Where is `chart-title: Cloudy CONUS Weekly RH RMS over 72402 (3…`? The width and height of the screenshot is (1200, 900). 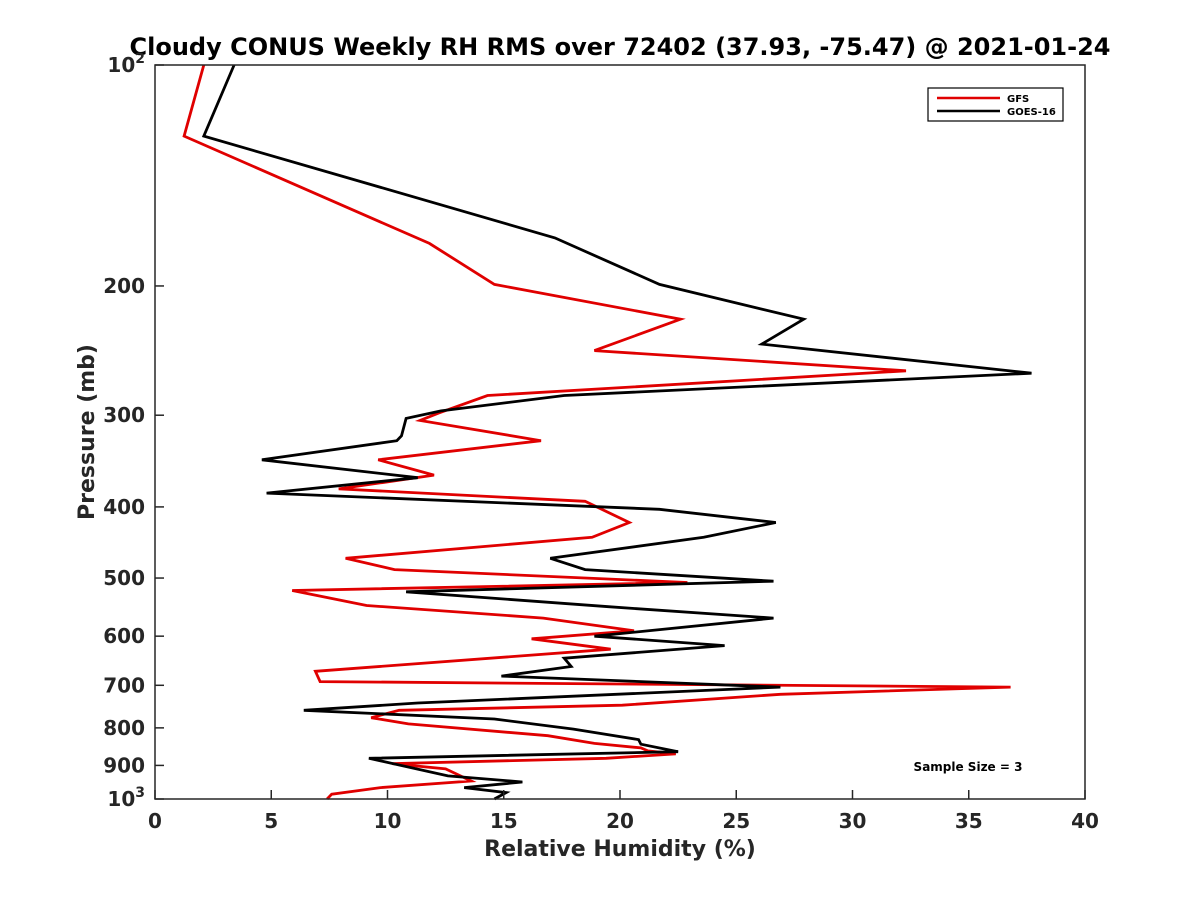
chart-title: Cloudy CONUS Weekly RH RMS over 72402 (3… is located at coordinates (620, 47).